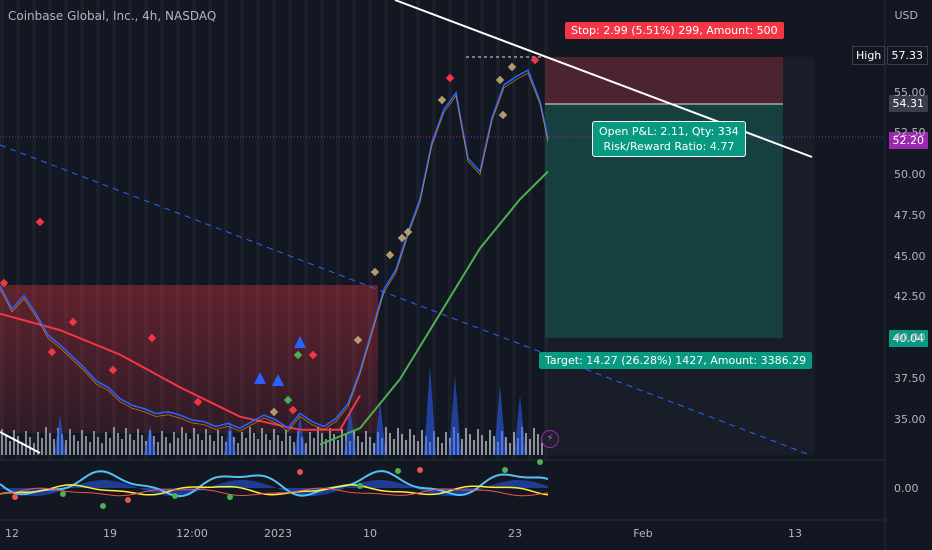 Image resolution: width=932 pixels, height=550 pixels. I want to click on x-tick-label: 19, so click(110, 533).